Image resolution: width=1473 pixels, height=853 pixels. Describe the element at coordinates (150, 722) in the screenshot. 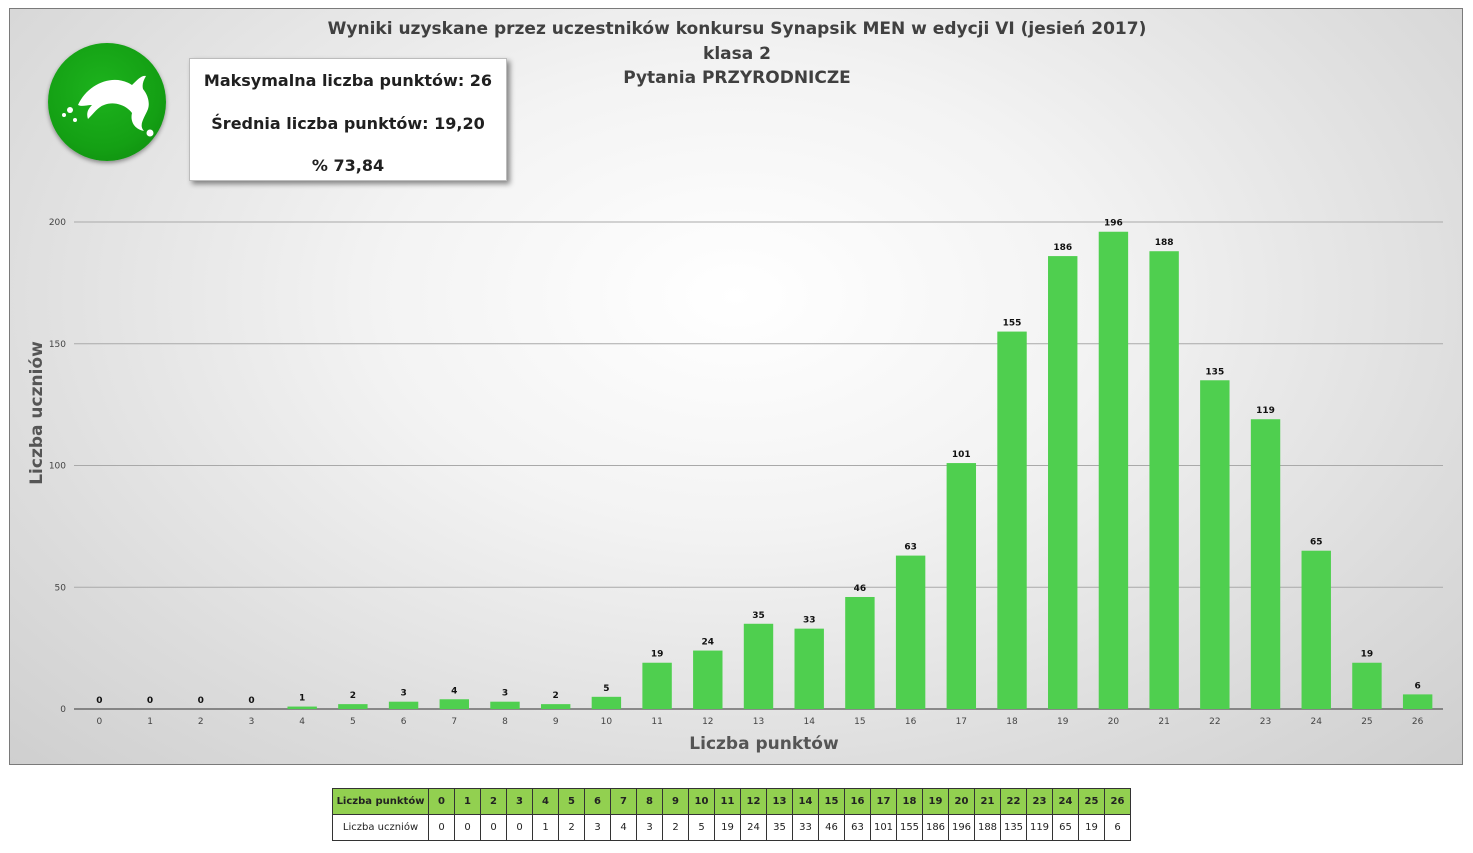

I see `x-tick-label: 1` at that location.